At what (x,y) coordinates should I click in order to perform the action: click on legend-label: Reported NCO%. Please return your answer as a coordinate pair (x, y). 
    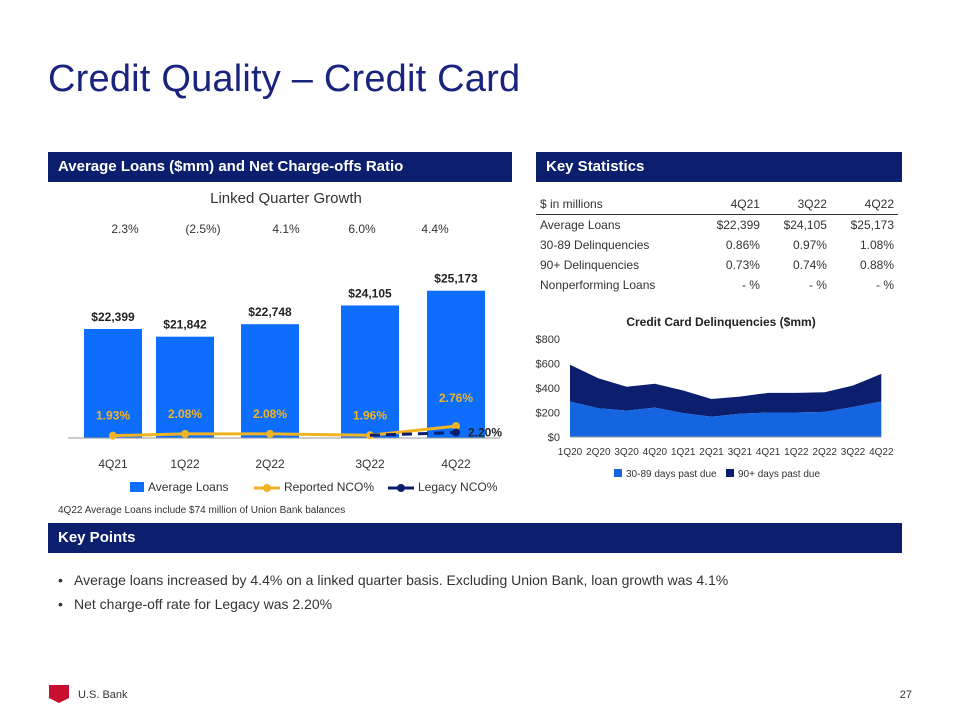
    Looking at the image, I should click on (329, 487).